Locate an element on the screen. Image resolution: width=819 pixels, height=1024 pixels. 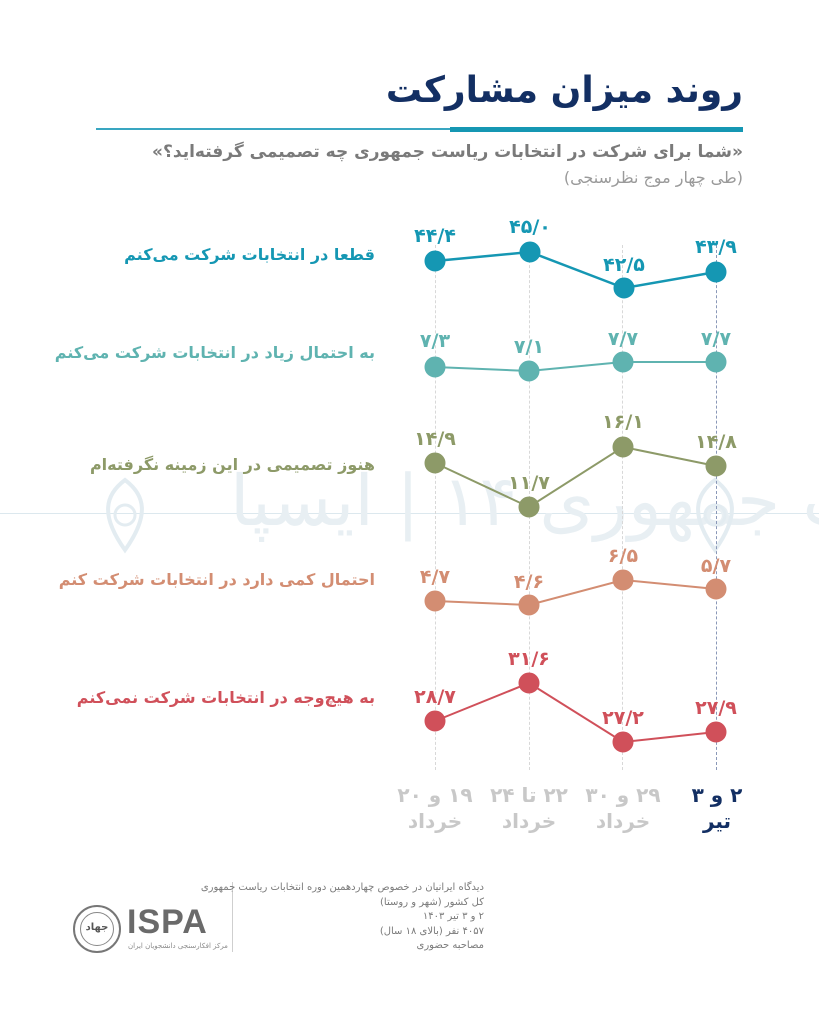
data-label: ۲۷/۹ is located at coordinates (716, 708).